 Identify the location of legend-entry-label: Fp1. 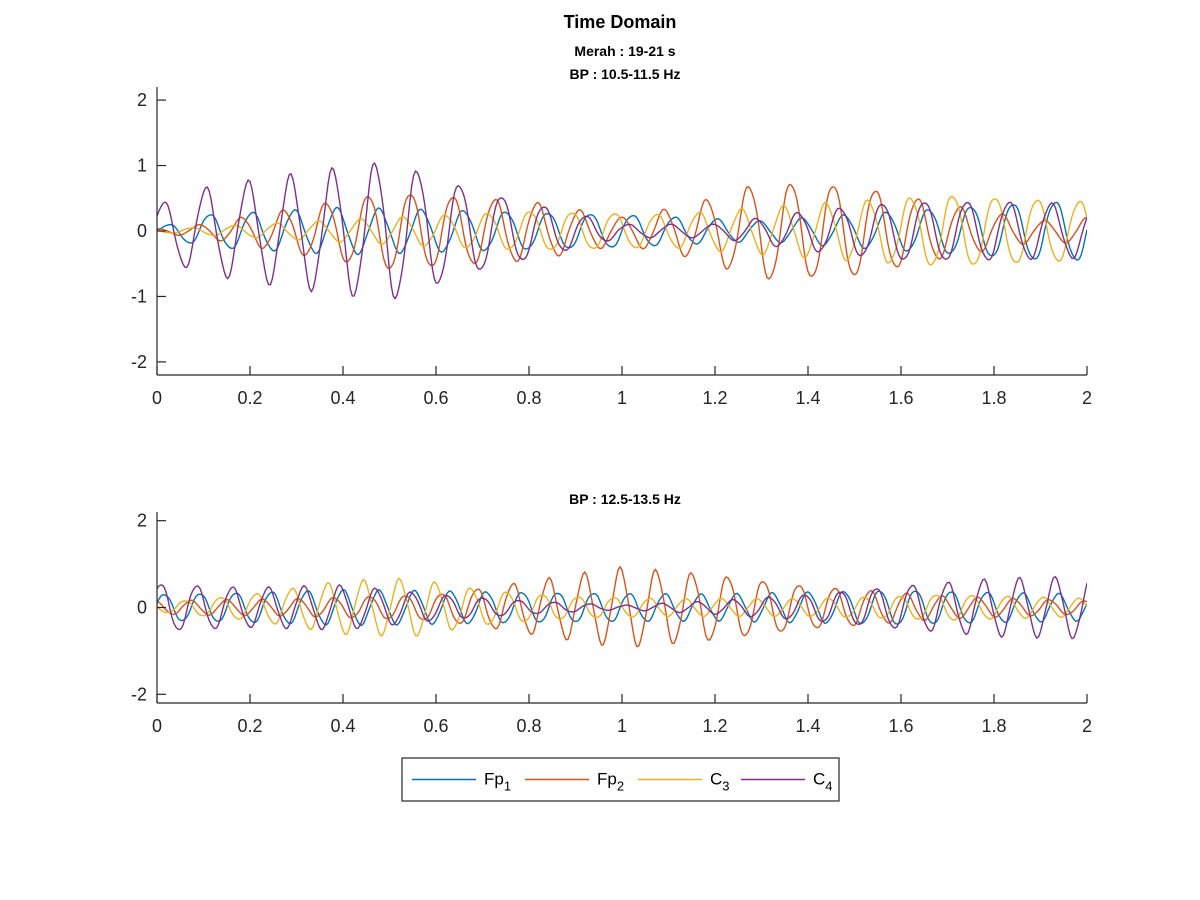
(497, 782).